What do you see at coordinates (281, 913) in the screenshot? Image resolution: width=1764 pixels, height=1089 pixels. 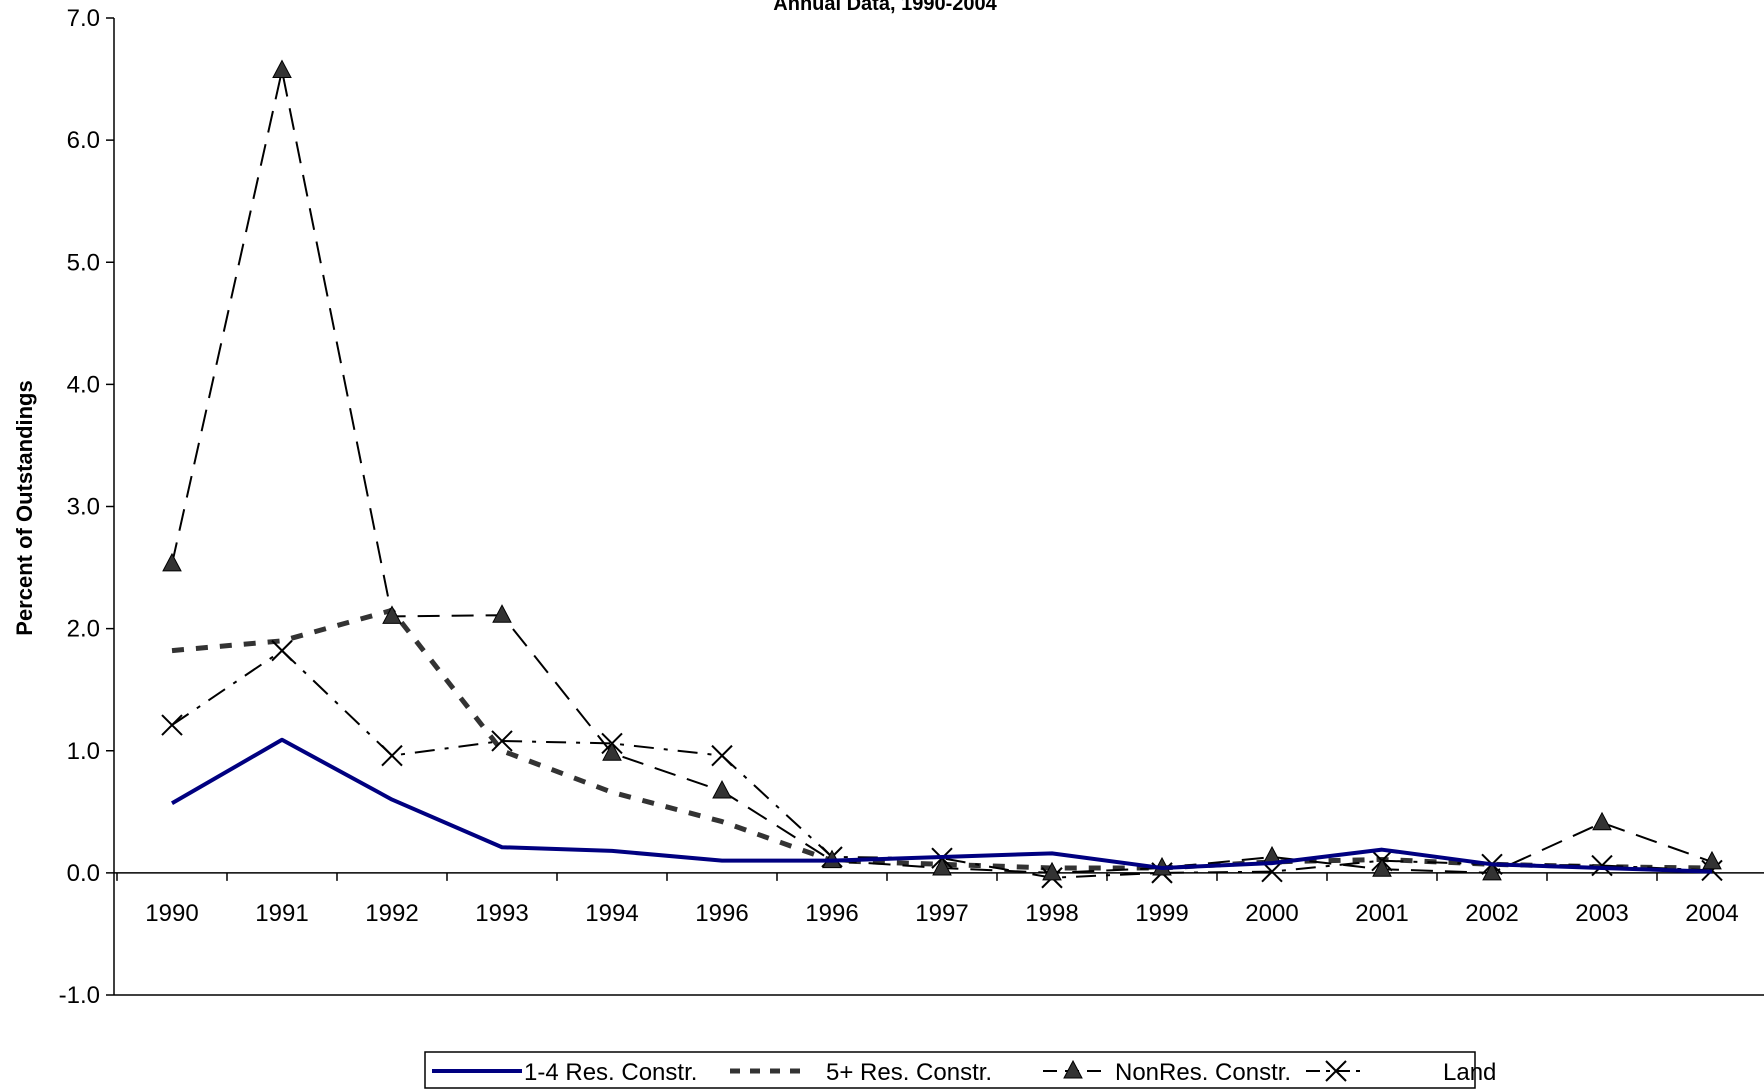 I see `x-tick-label: 1991` at bounding box center [281, 913].